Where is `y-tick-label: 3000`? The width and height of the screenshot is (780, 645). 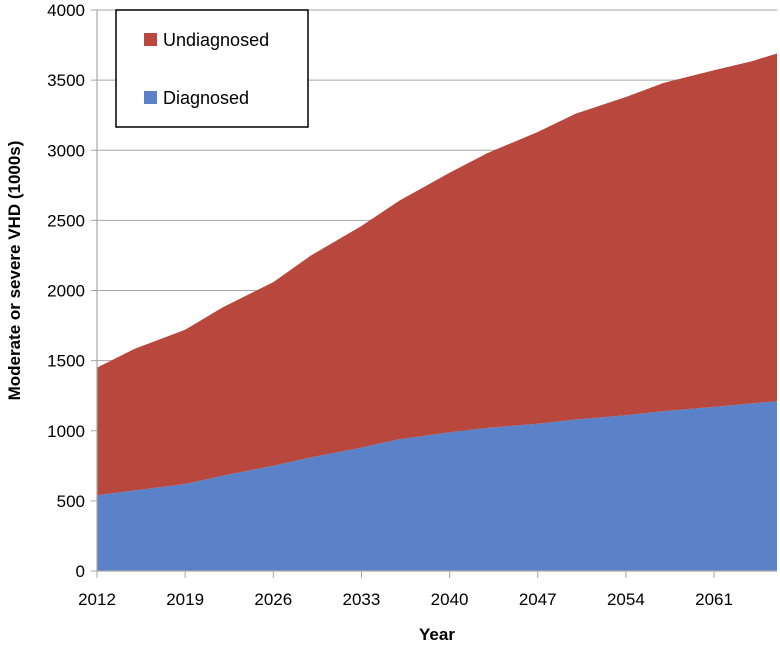
y-tick-label: 3000 is located at coordinates (66, 150).